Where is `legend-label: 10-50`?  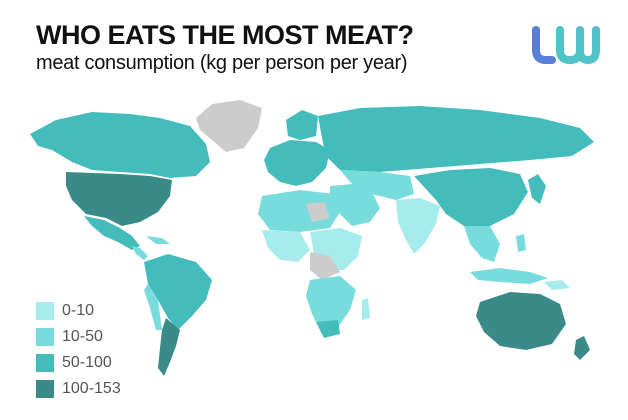
legend-label: 10-50 is located at coordinates (82, 336).